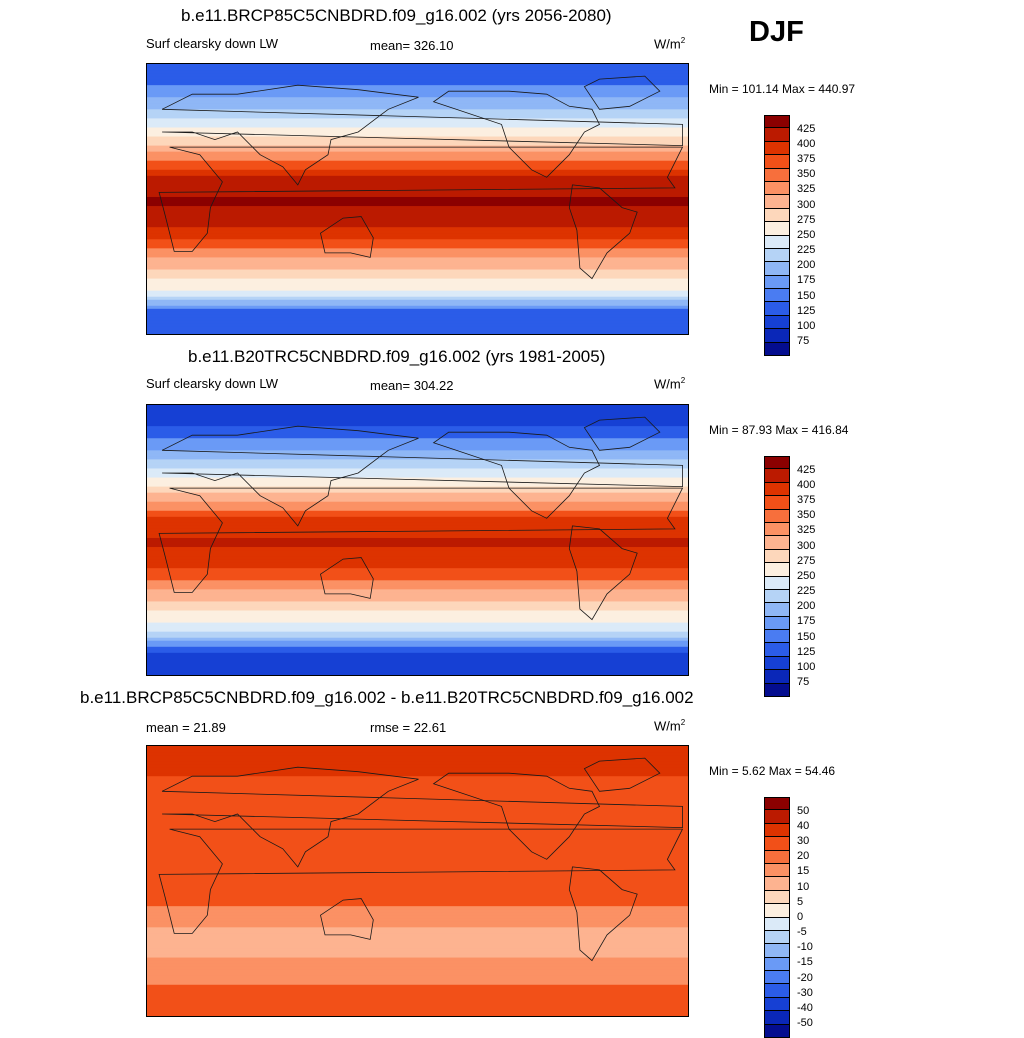 The height and width of the screenshot is (1038, 1024). What do you see at coordinates (806, 651) in the screenshot?
I see `colorbar-tick-label: 125` at bounding box center [806, 651].